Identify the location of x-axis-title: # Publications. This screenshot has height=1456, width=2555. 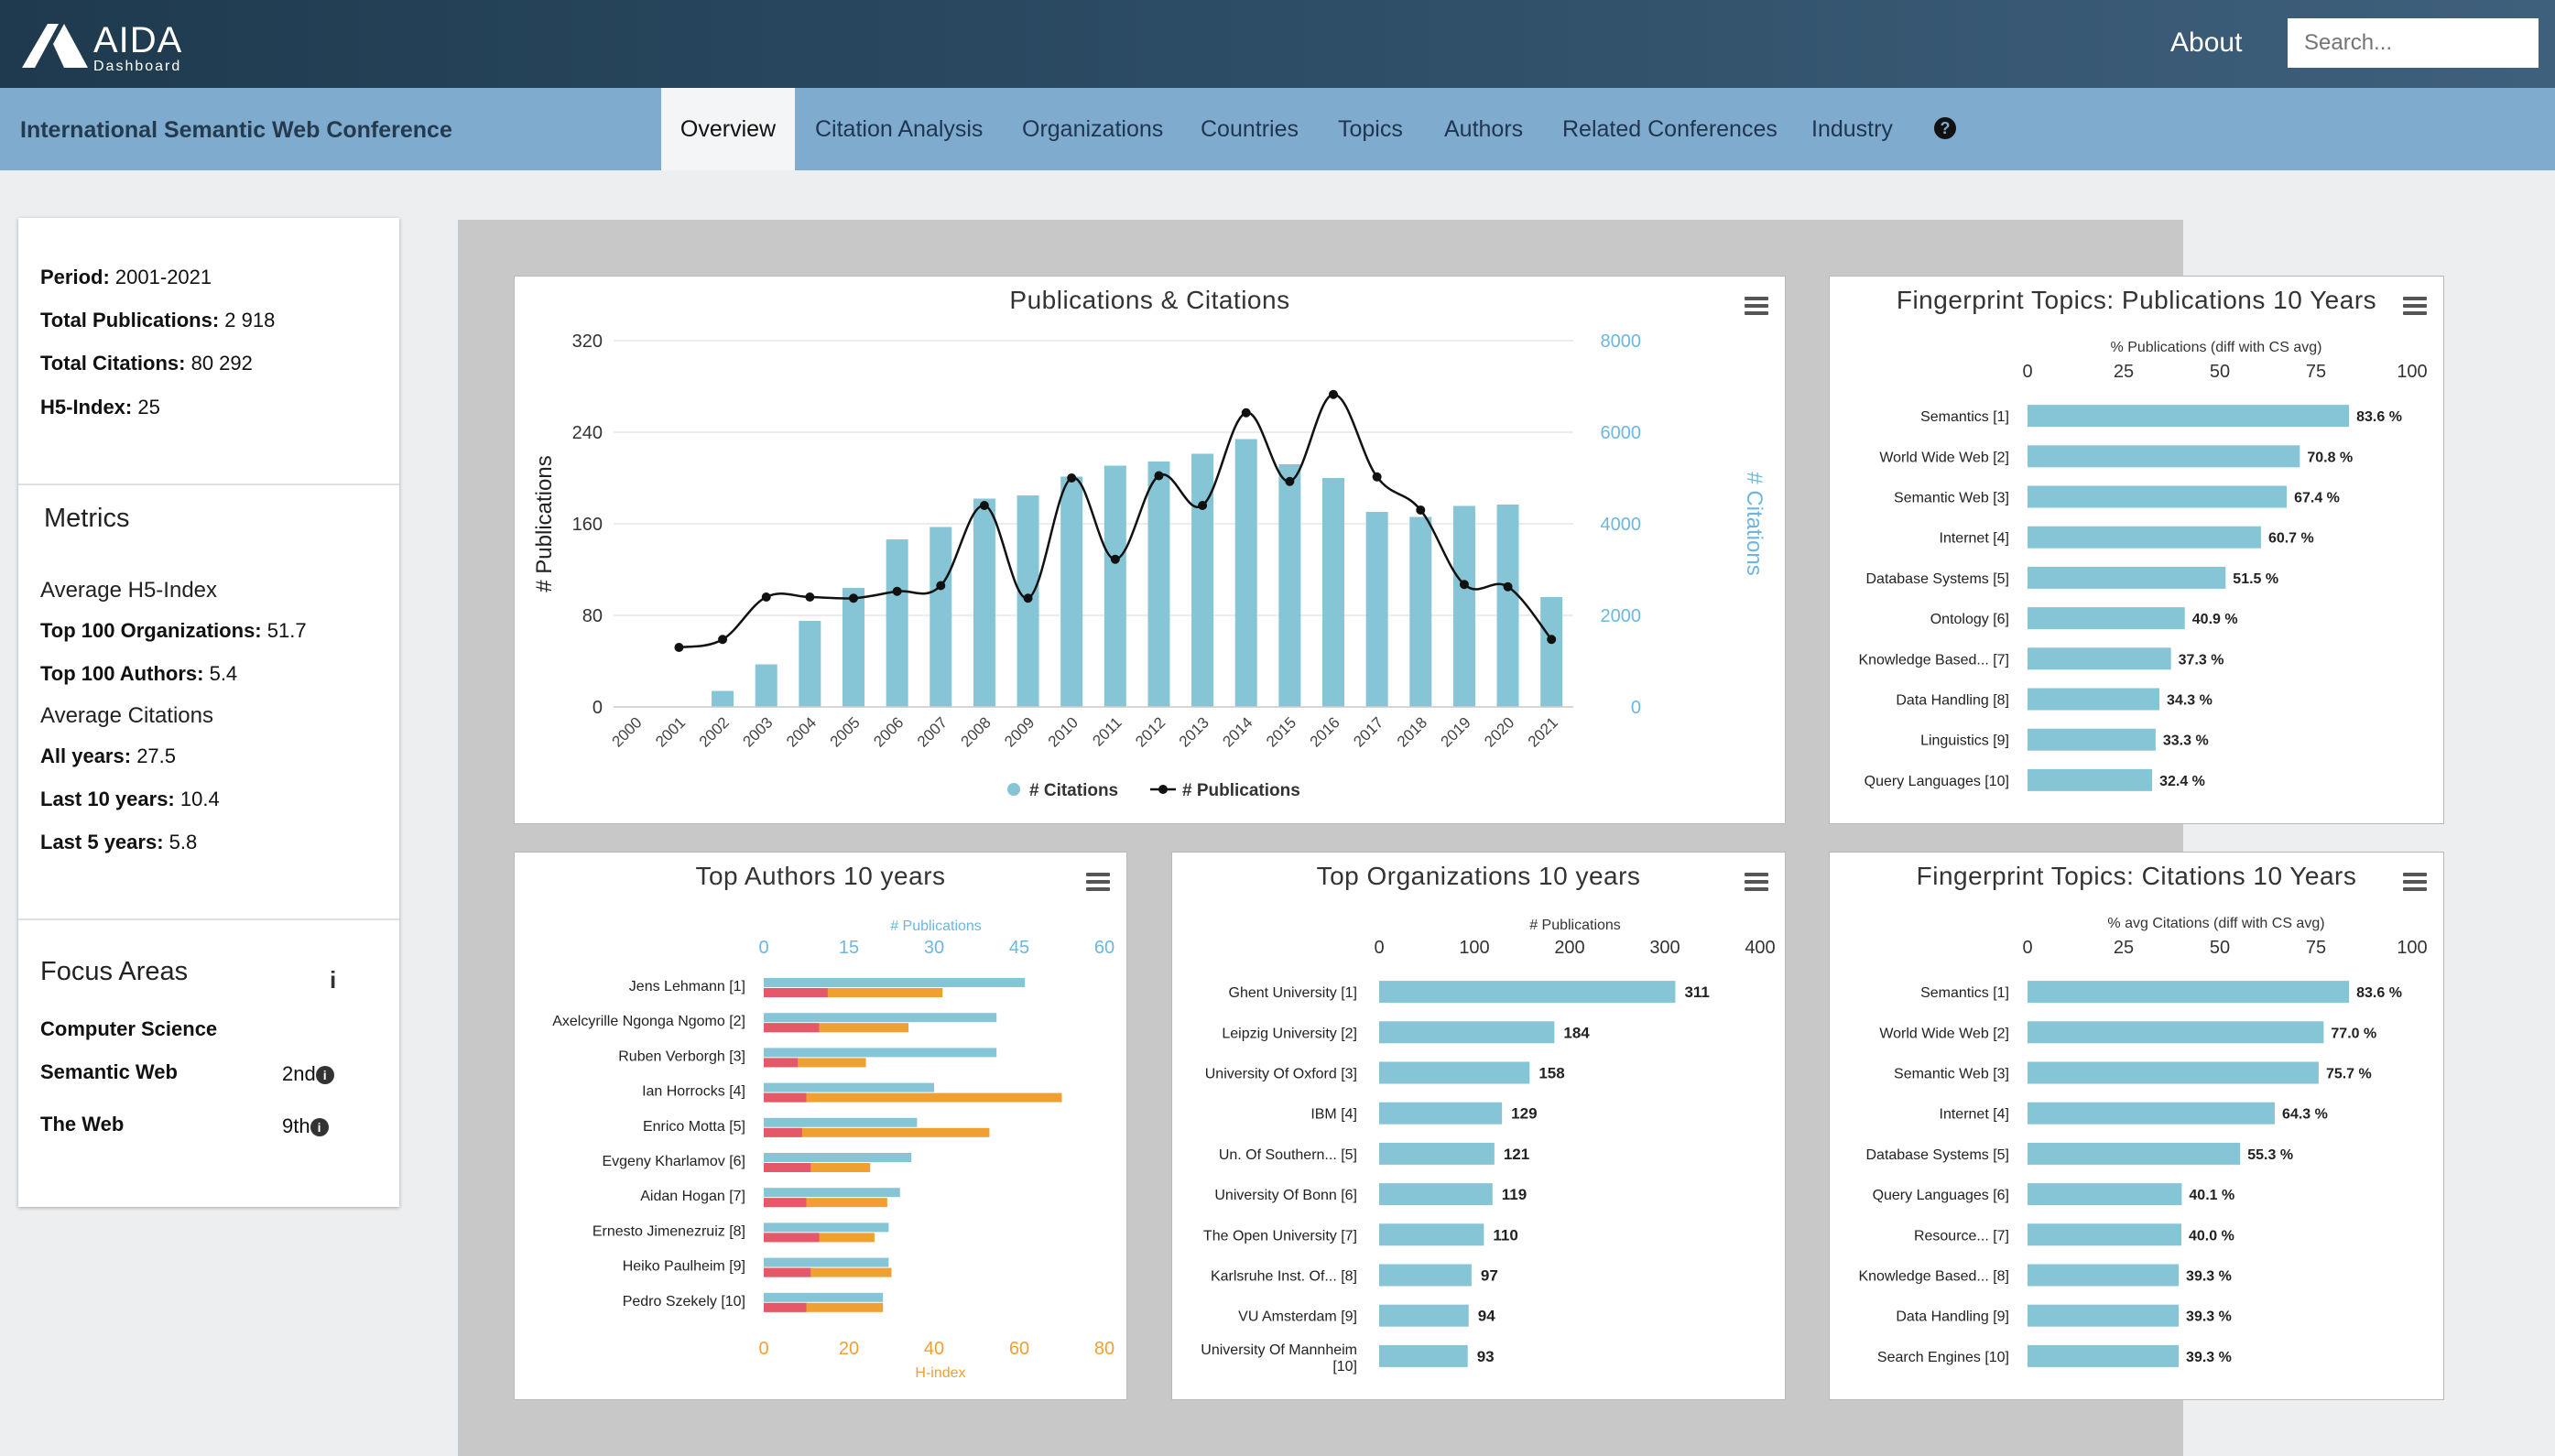
(1575, 925).